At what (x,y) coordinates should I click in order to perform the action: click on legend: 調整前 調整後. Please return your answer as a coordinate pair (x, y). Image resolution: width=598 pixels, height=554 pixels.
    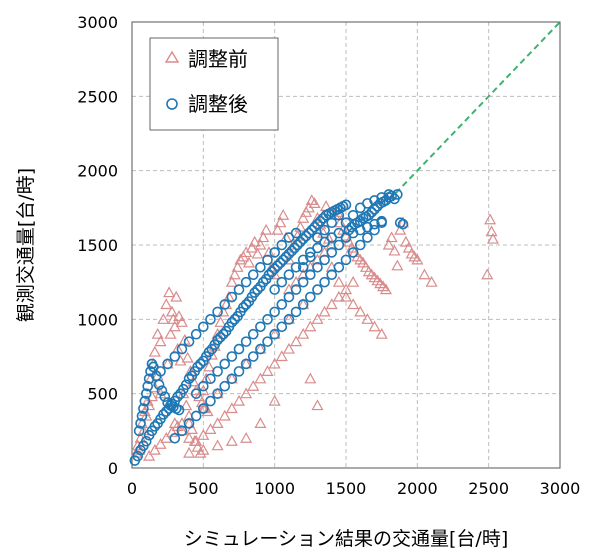
    Looking at the image, I should click on (214, 84).